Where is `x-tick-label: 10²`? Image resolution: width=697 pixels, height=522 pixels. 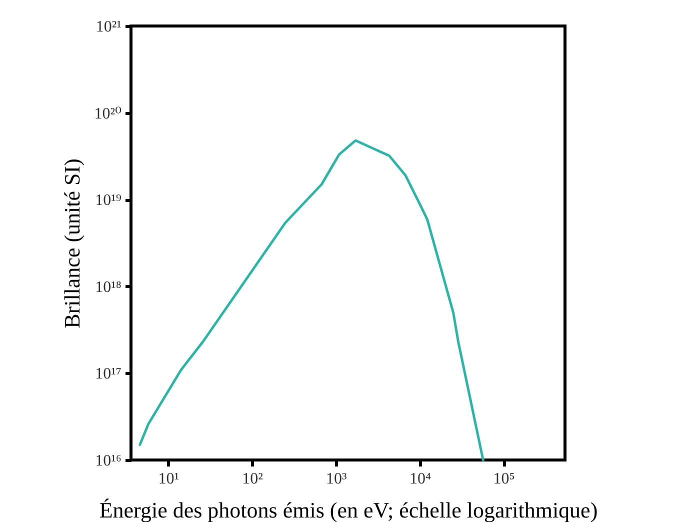
x-tick-label: 10² is located at coordinates (253, 479).